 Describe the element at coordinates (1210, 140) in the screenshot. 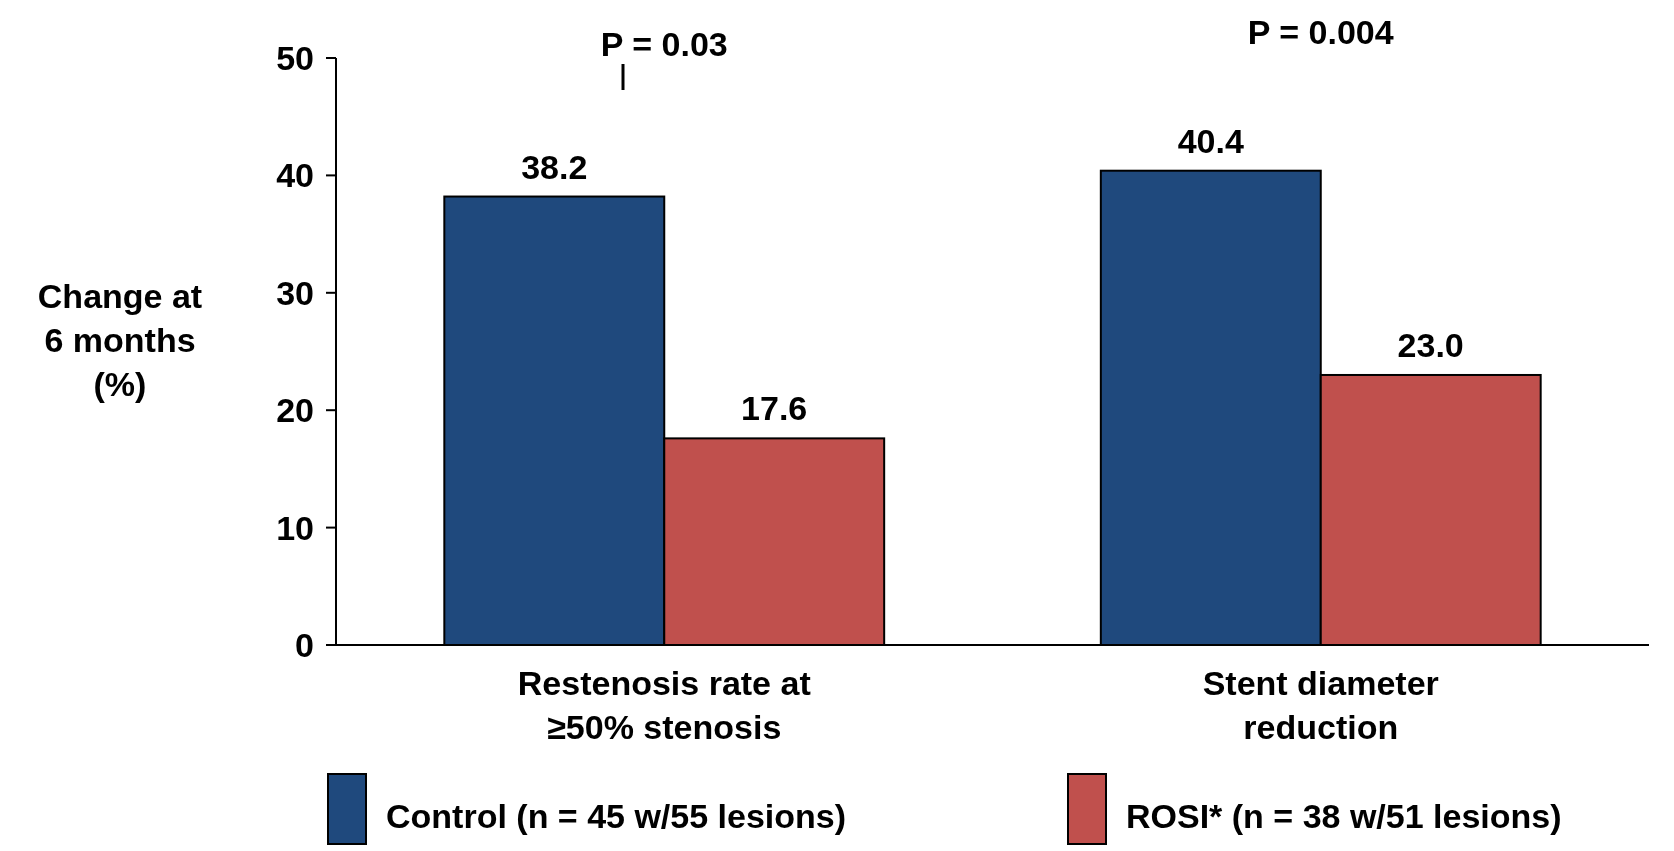

I see `data-label: 40.4` at that location.